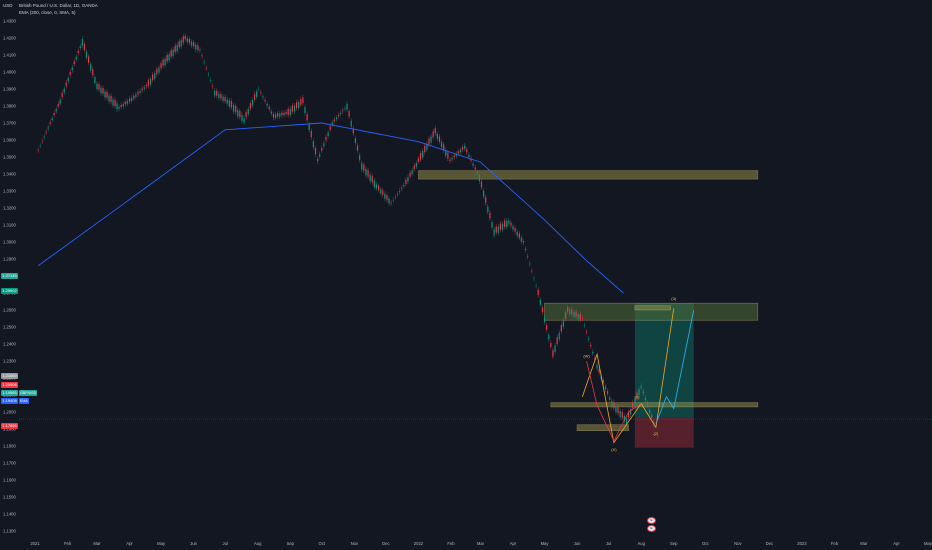  I want to click on wave-label: (2), so click(656, 433).